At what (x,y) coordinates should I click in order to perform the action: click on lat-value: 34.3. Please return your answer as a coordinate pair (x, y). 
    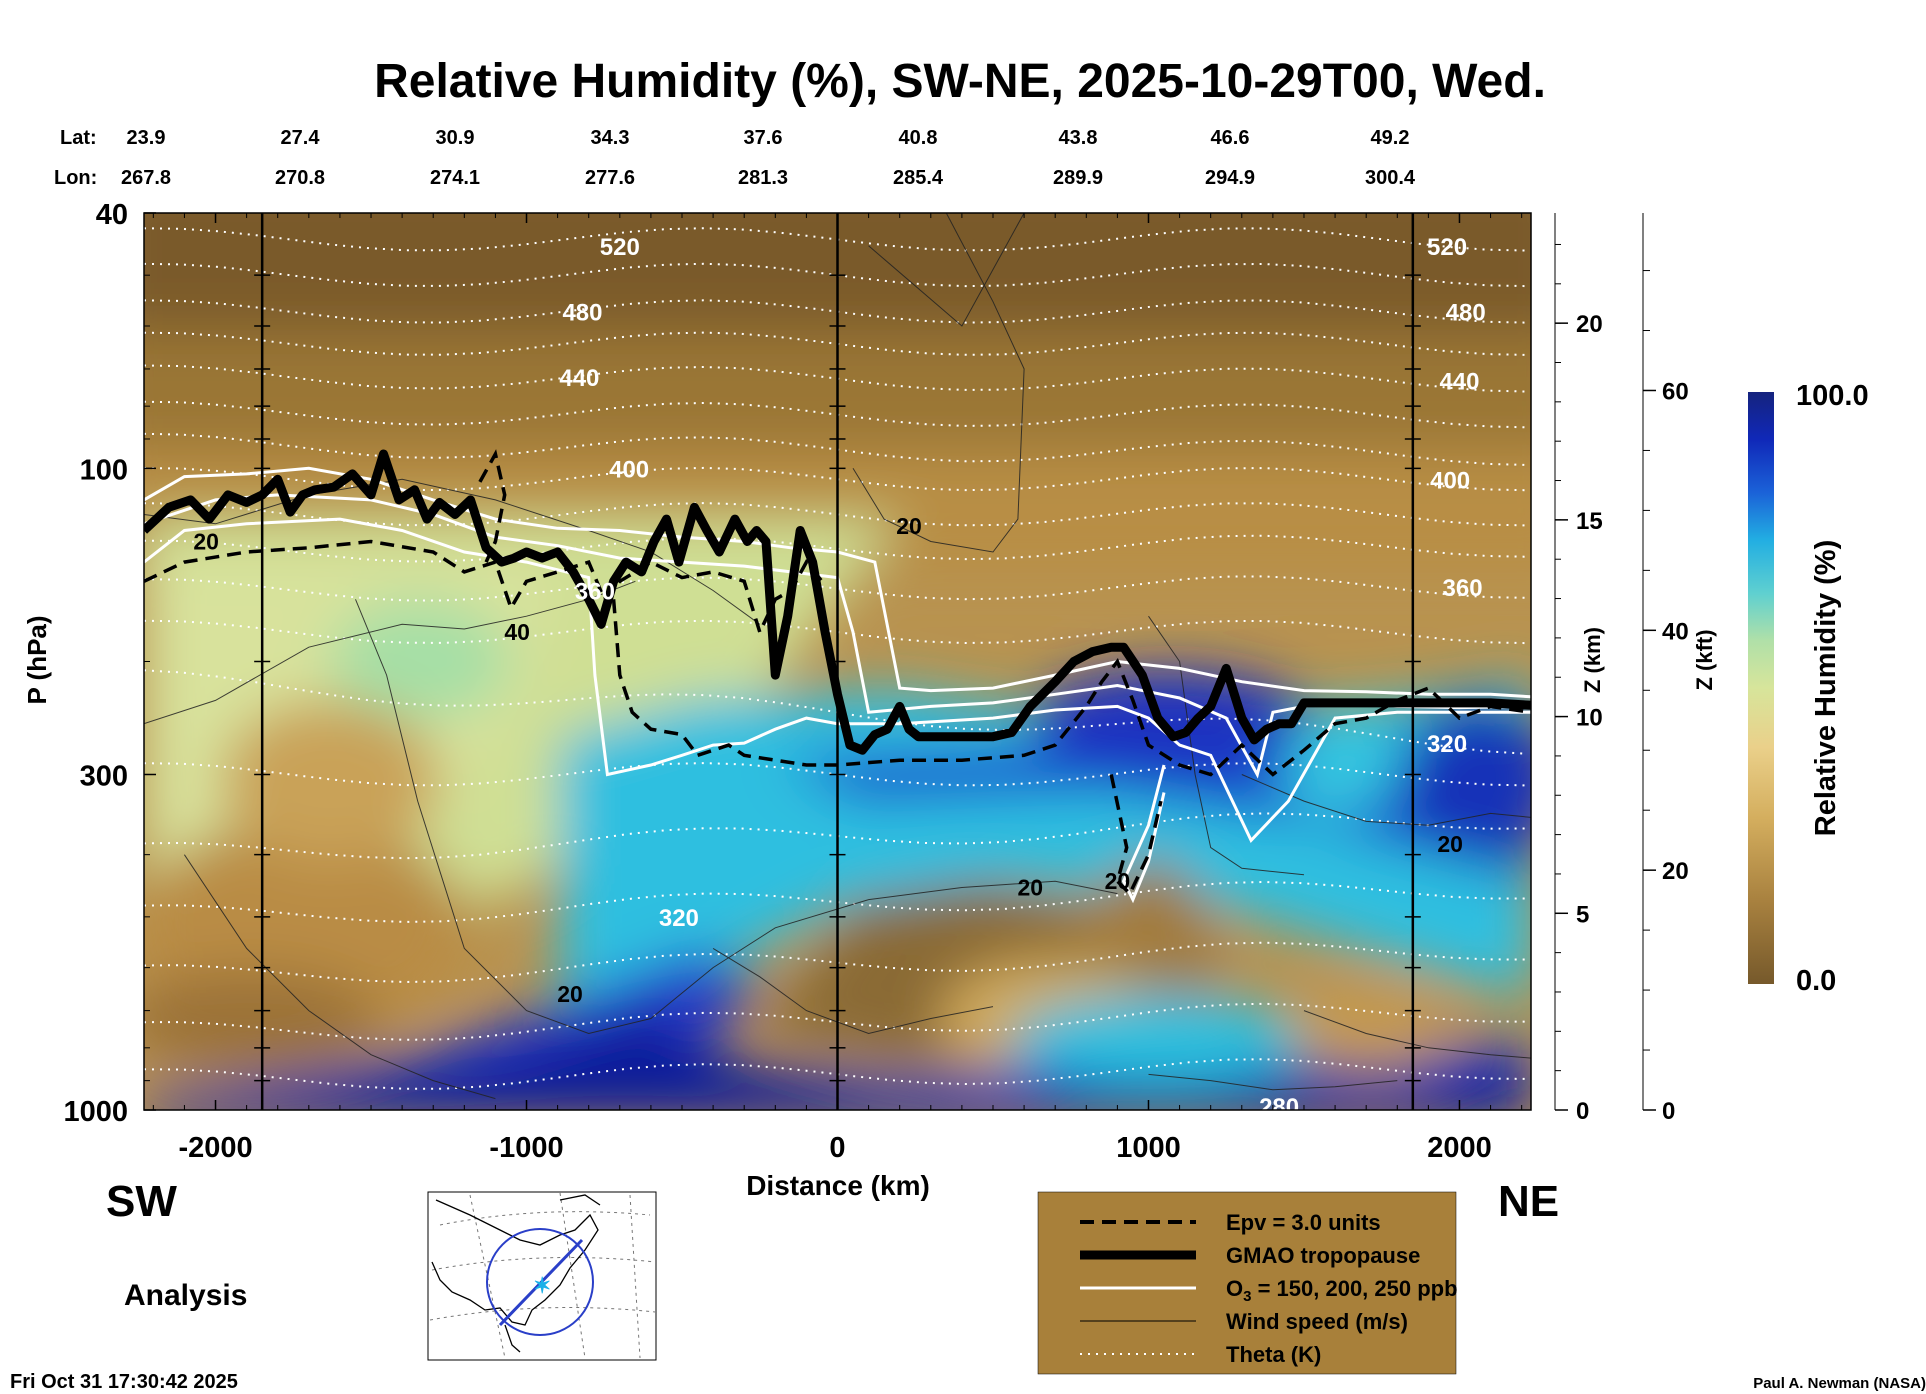
    Looking at the image, I should click on (610, 138).